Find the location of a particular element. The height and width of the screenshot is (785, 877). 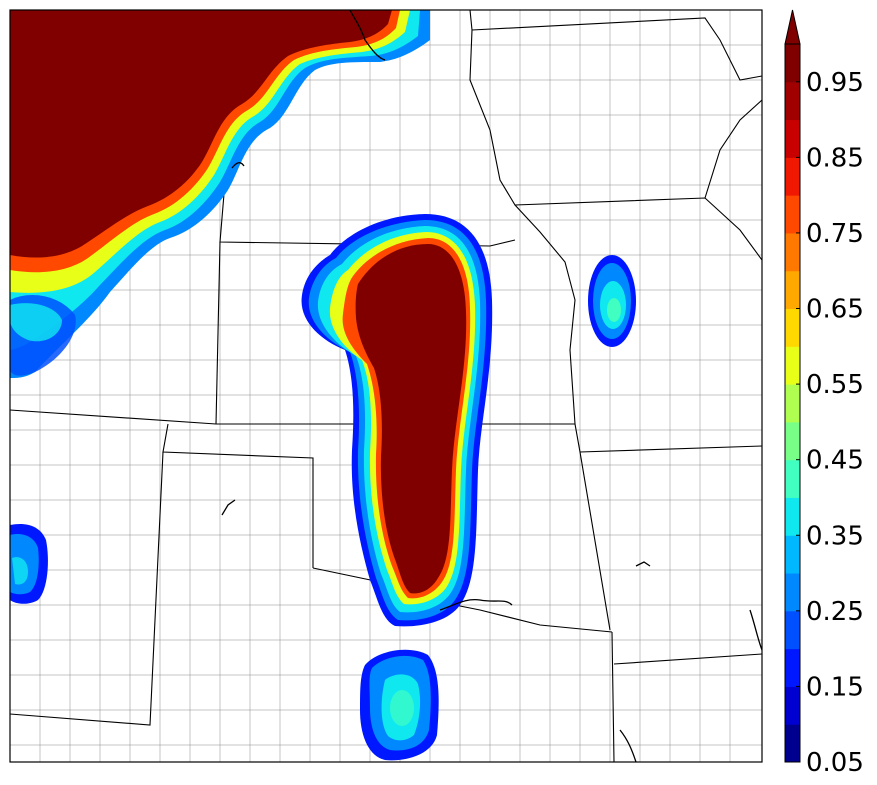

colorbar-outline is located at coordinates (792, 403).